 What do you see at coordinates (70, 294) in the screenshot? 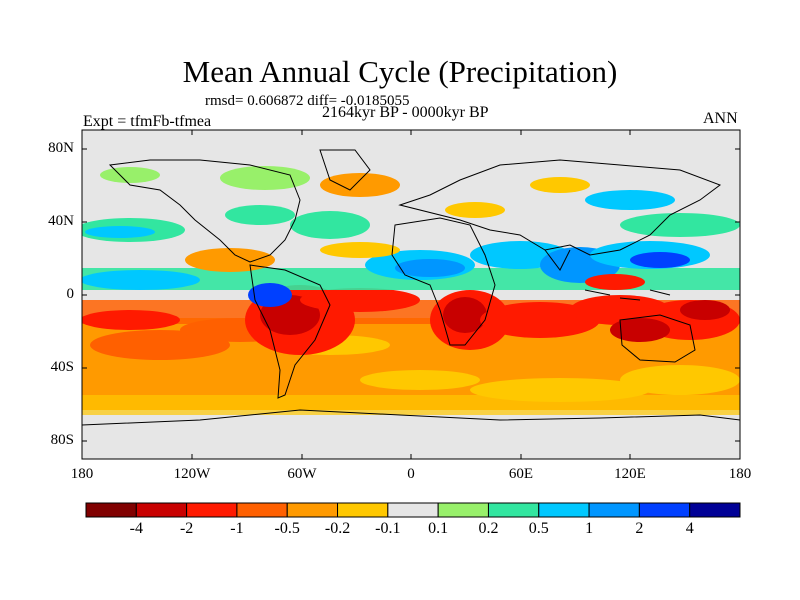
I see `lat-label-0: 0` at bounding box center [70, 294].